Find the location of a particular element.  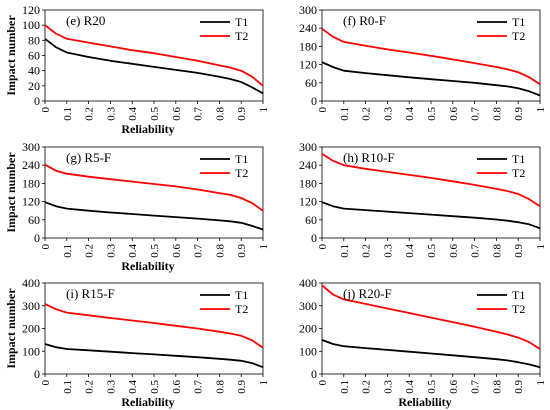

y-tick-label: 100 is located at coordinates (31, 25).